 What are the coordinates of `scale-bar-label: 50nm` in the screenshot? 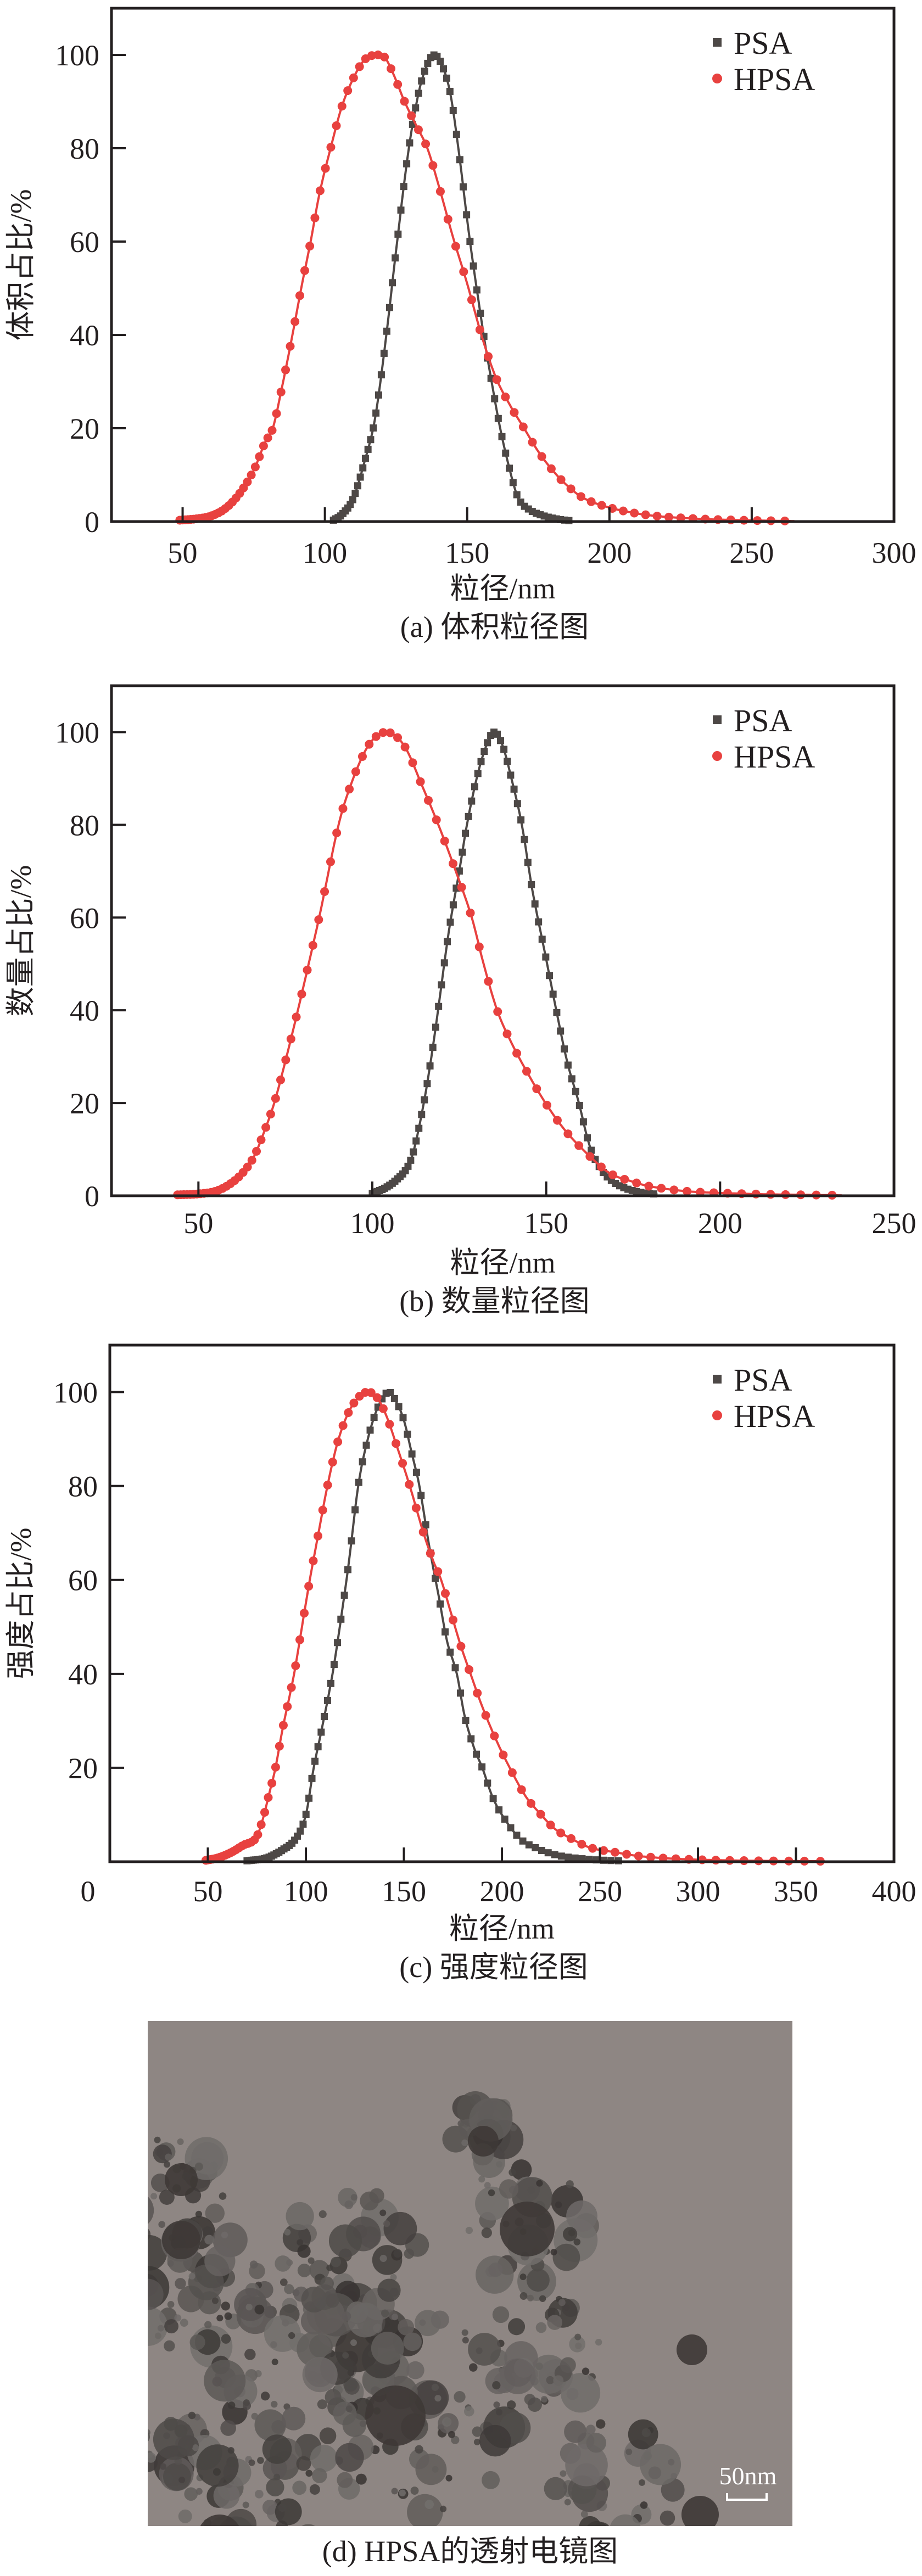 It's located at (748, 2476).